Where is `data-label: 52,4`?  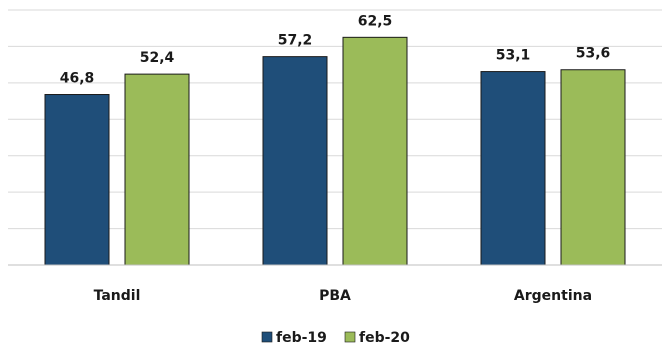
data-label: 52,4 is located at coordinates (157, 58).